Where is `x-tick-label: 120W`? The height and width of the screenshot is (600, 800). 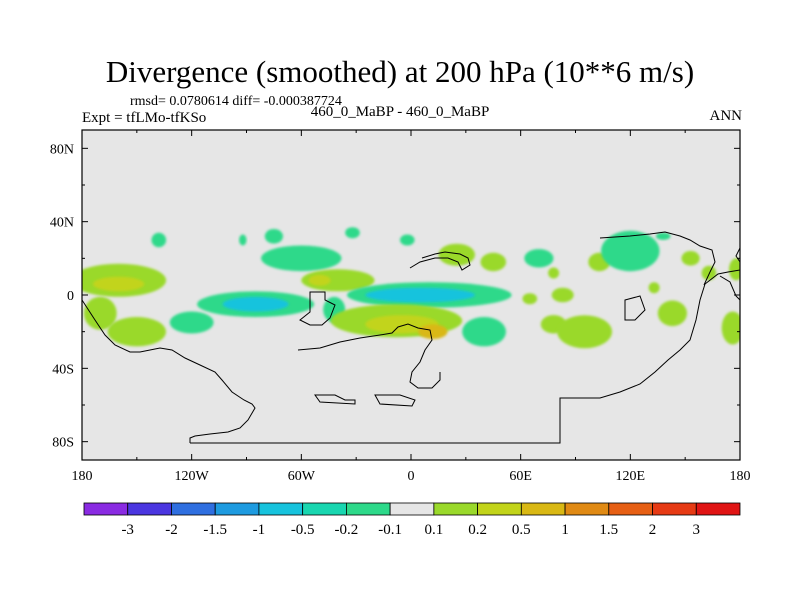 x-tick-label: 120W is located at coordinates (192, 476).